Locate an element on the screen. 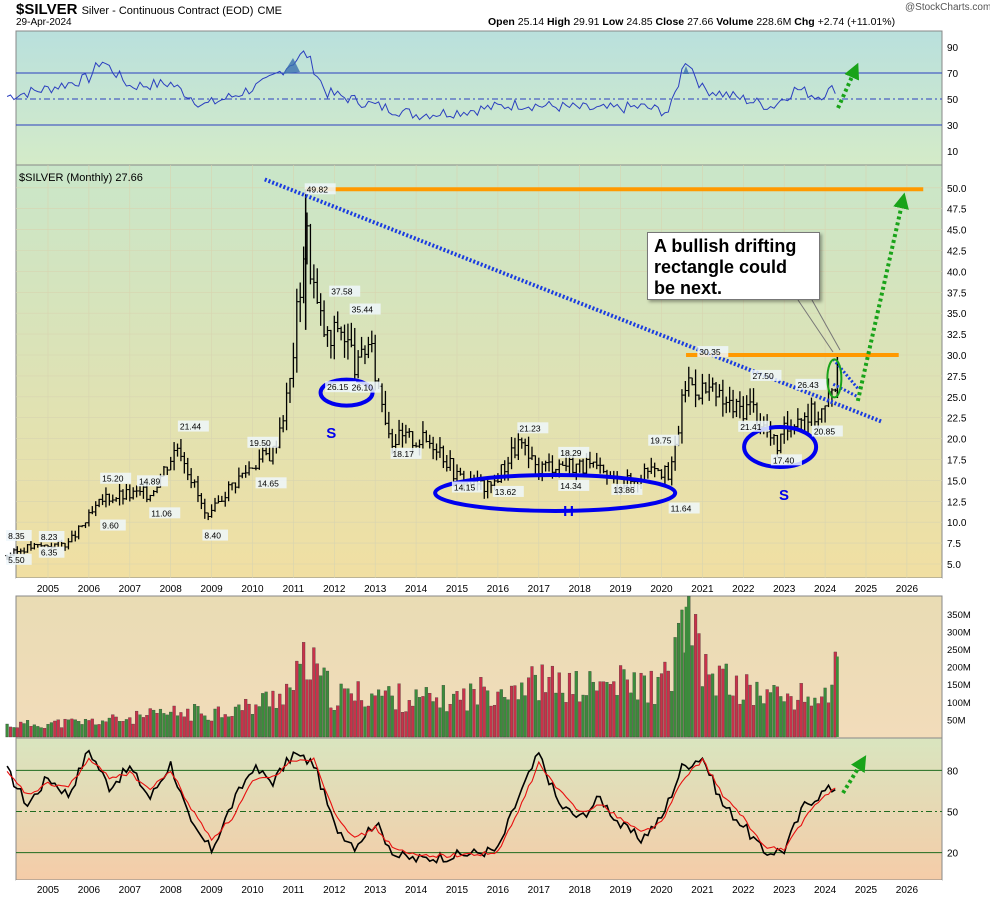  stoch-bullish-arrow is located at coordinates (854, 775).